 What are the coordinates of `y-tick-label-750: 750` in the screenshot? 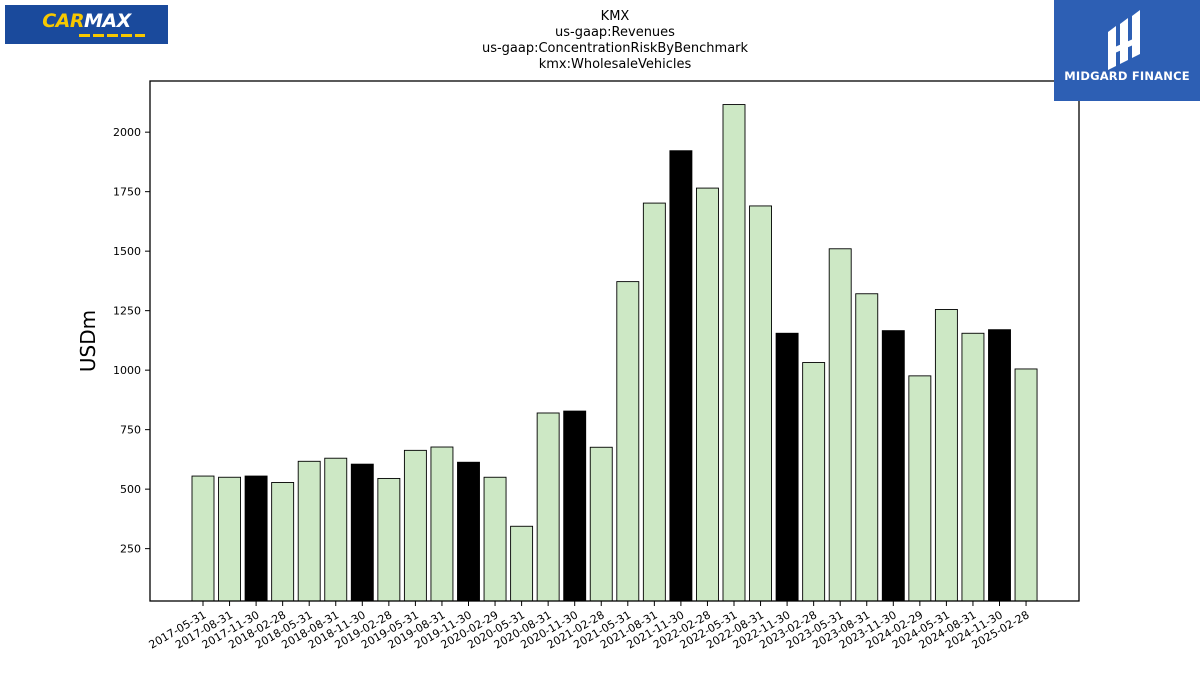 It's located at (130, 430).